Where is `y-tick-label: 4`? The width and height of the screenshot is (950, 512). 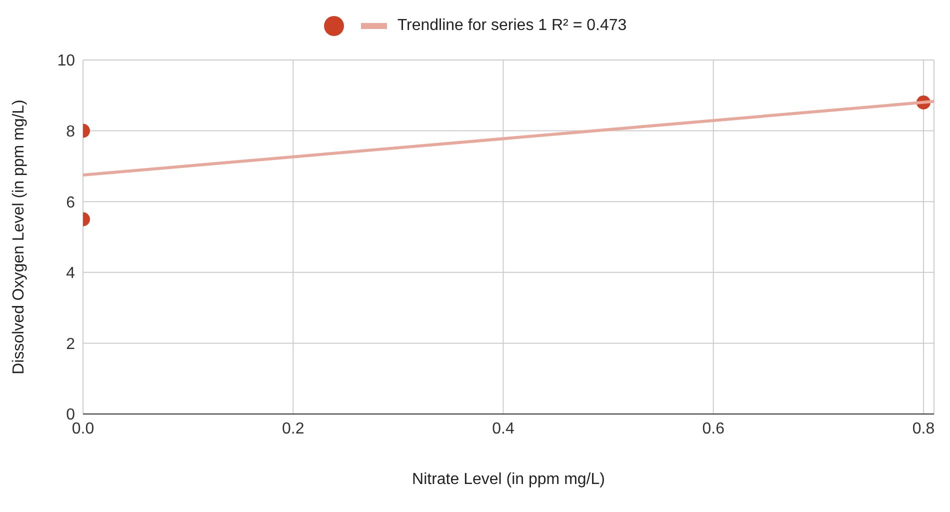 y-tick-label: 4 is located at coordinates (71, 273).